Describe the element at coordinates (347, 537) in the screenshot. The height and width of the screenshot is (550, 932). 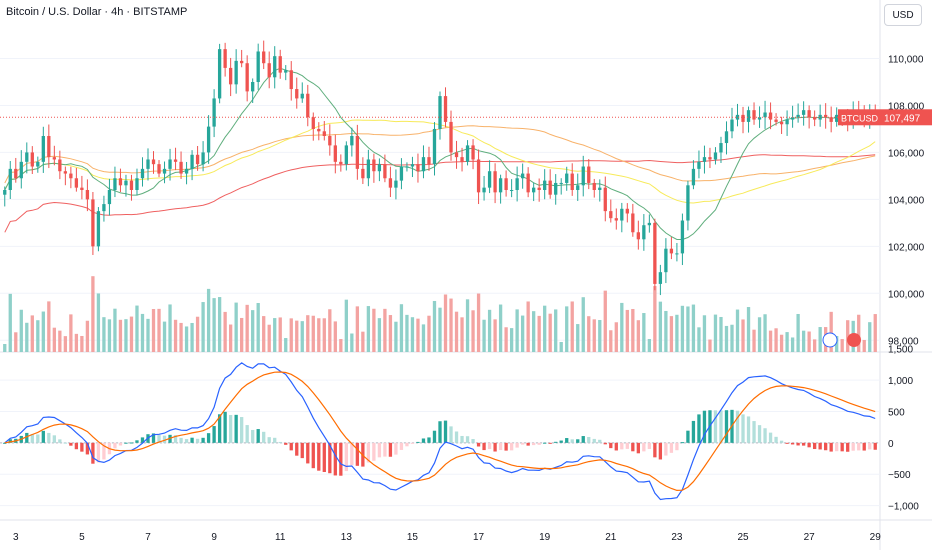
I see `time-tick-label: 13` at that location.